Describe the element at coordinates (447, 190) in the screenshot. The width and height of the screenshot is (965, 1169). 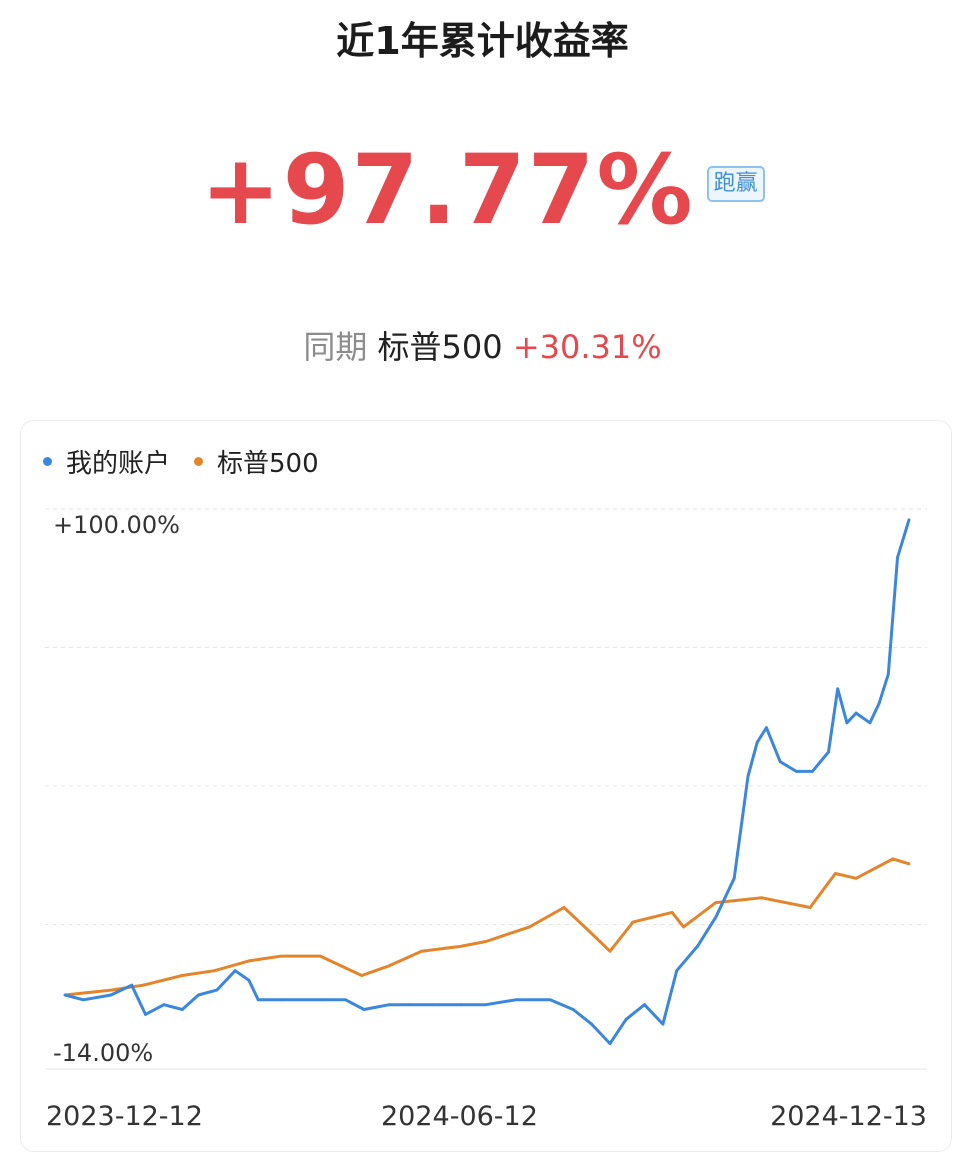
I see `cumulative-return-value: +97.77%` at that location.